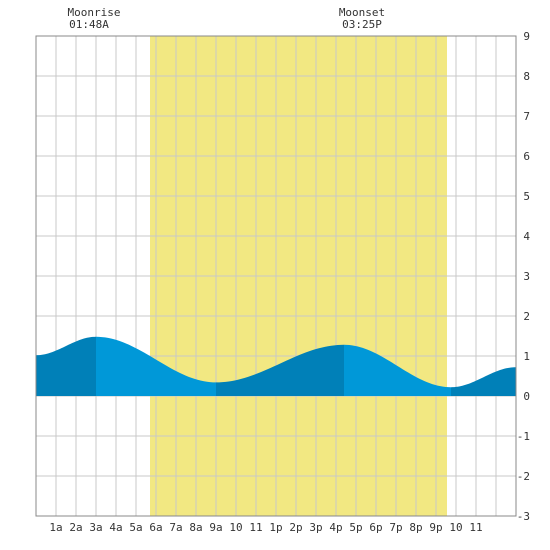  Describe the element at coordinates (526, 156) in the screenshot. I see `y-tick-label: 6` at that location.